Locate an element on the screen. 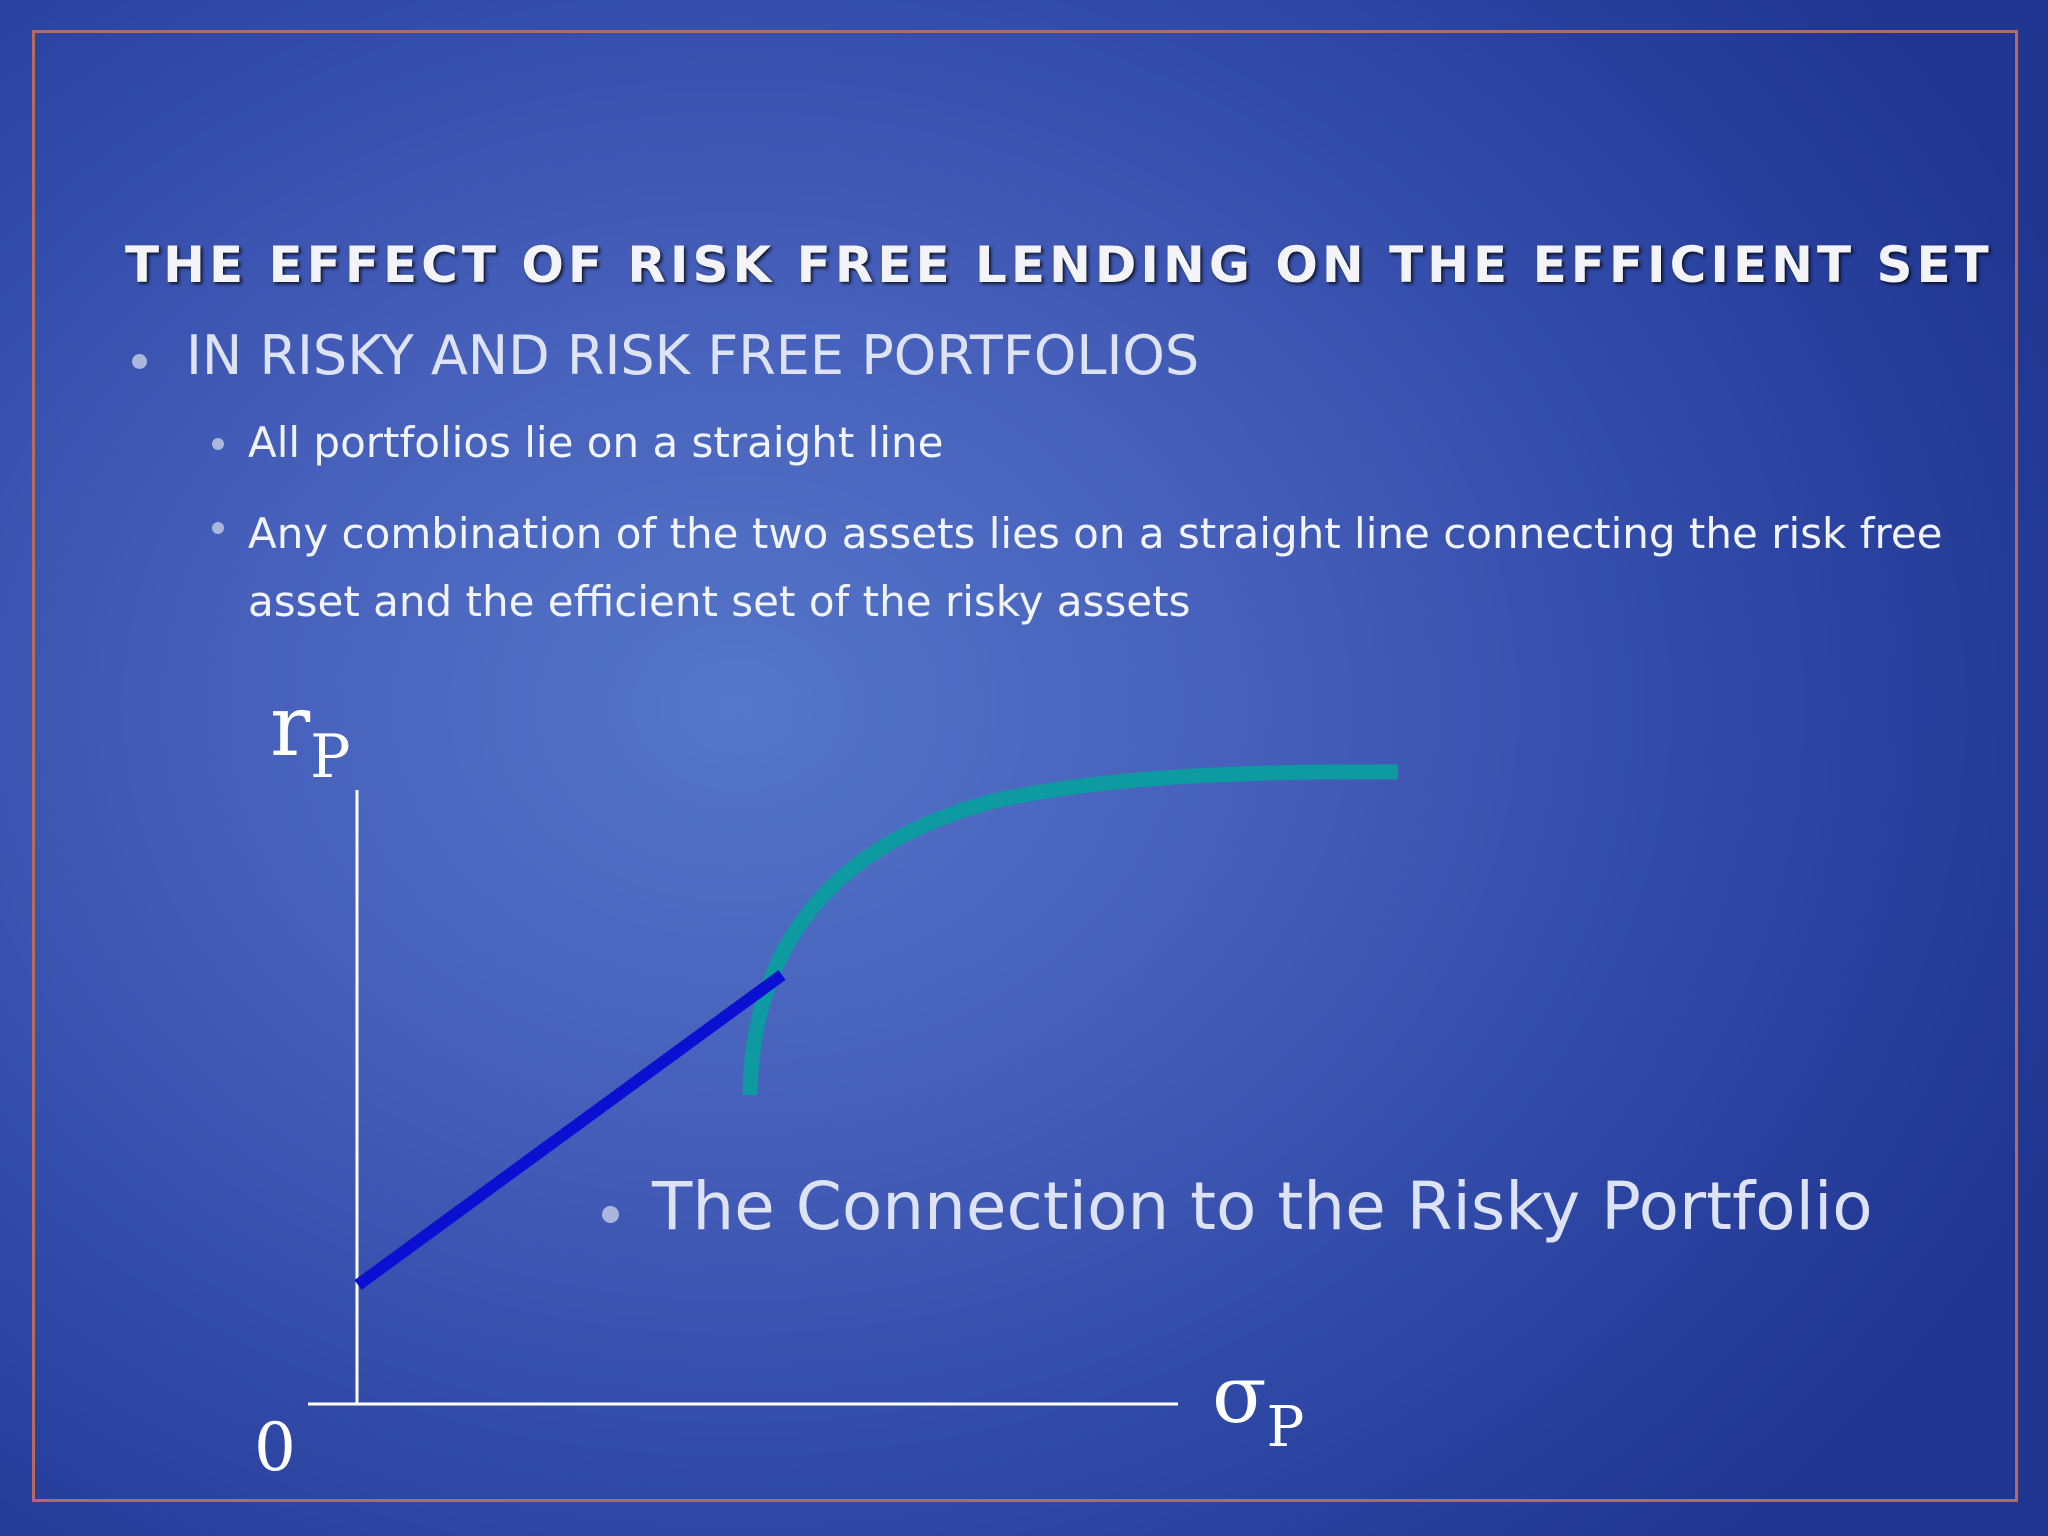 The image size is (2048, 1536). sub-bullet-1: All portfolios lie on a straight line is located at coordinates (578, 442).